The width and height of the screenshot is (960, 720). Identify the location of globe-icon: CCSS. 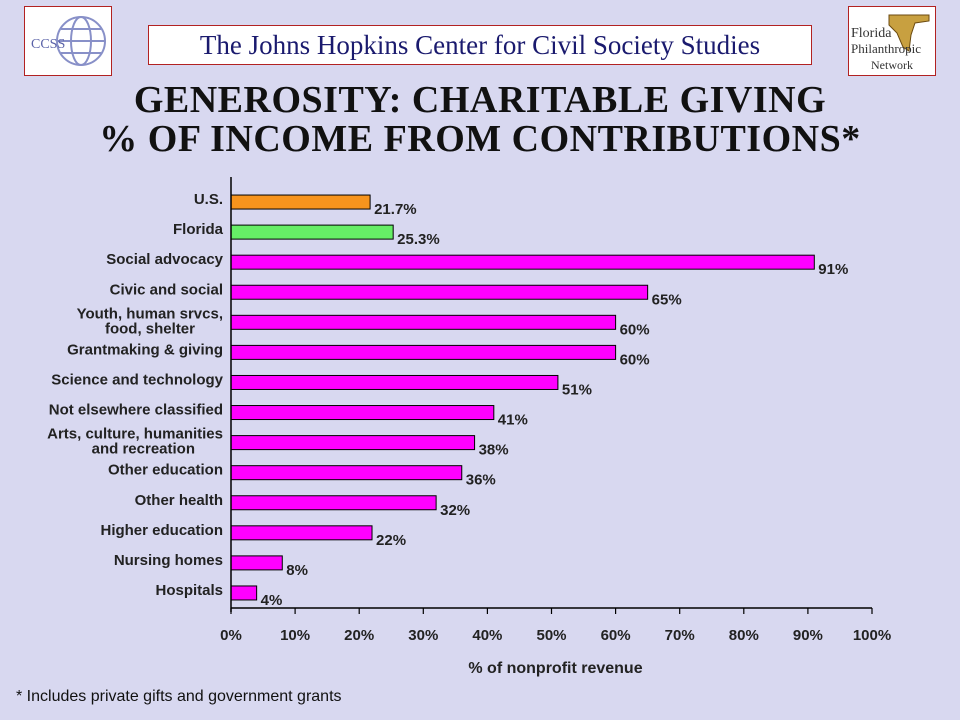
(68, 41).